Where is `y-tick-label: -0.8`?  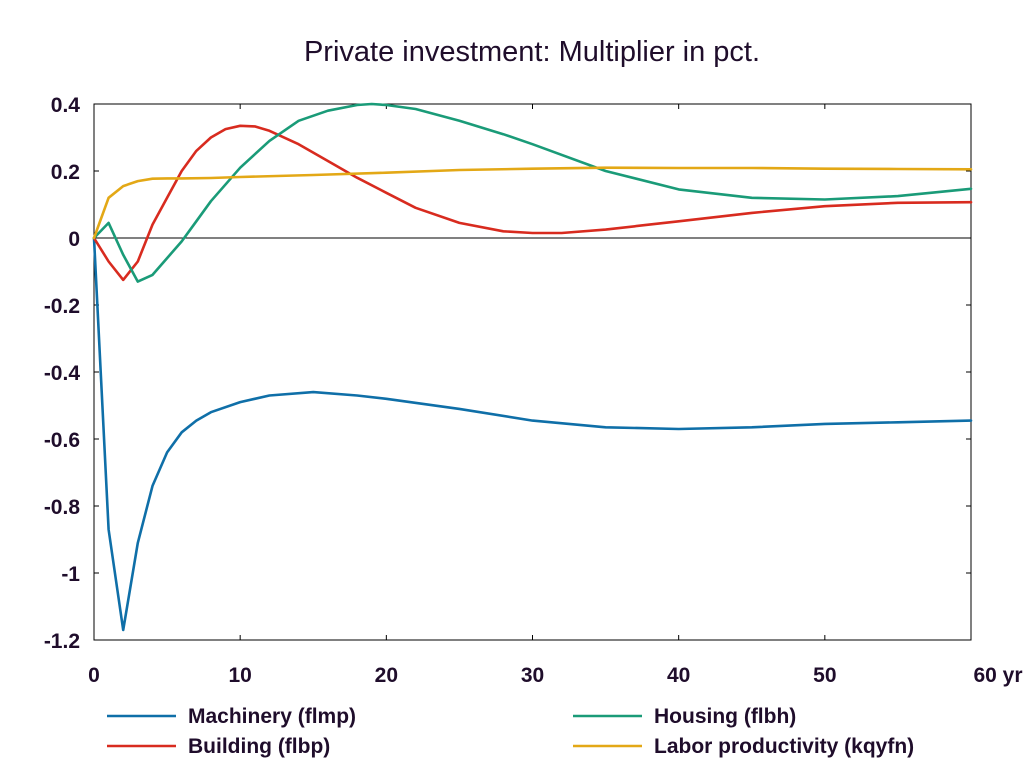
y-tick-label: -0.8 is located at coordinates (62, 507).